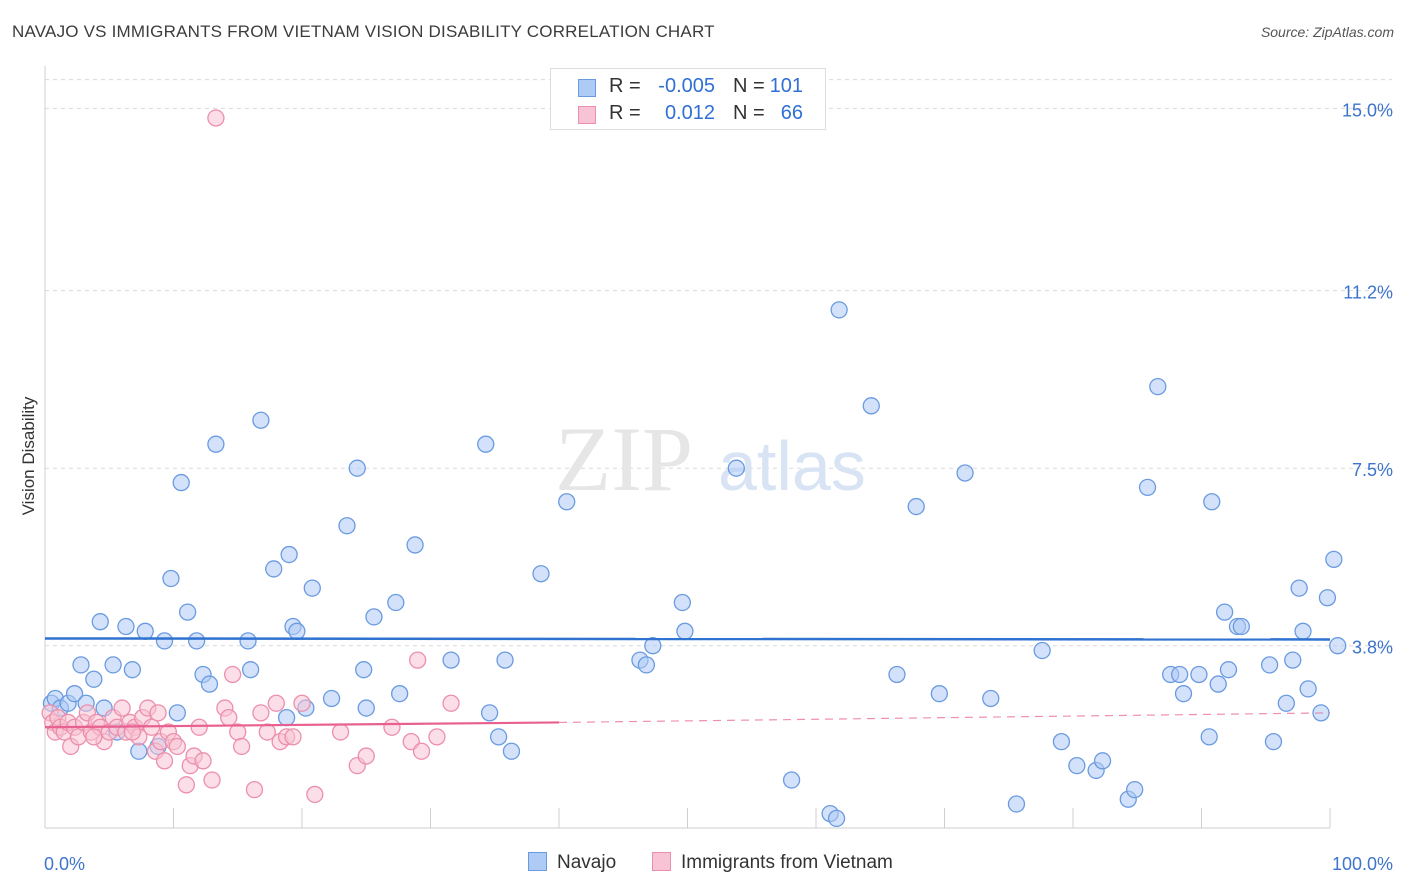  What do you see at coordinates (1372, 470) in the screenshot?
I see `y-tick-label: 7.5%` at bounding box center [1372, 470].